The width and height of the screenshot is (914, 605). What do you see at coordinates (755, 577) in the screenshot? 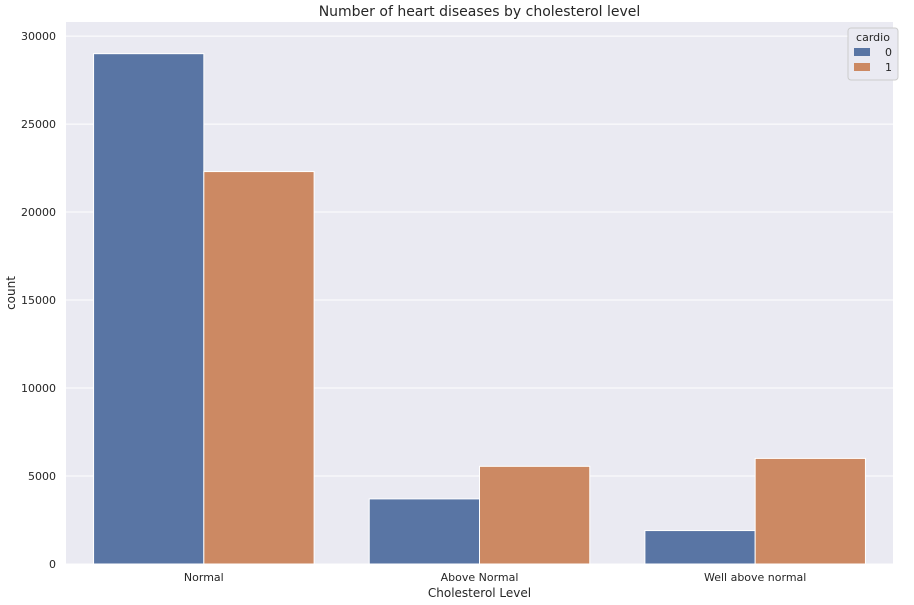
I see `x-tick-label: Well above normal` at bounding box center [755, 577].